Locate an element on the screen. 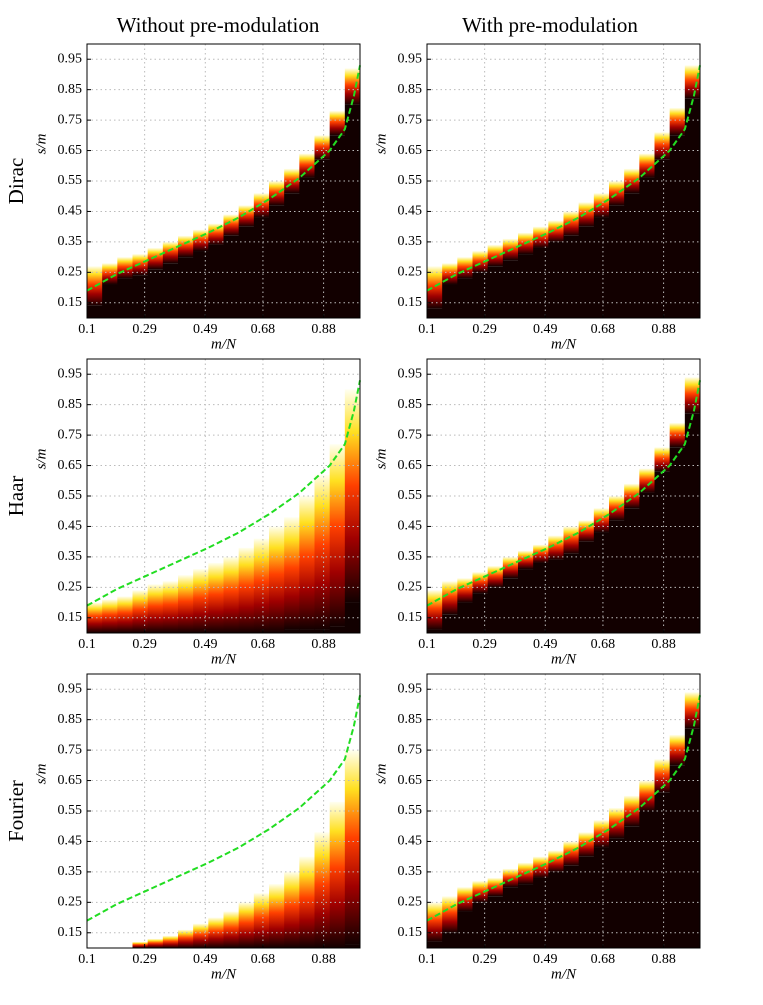  y-tick-label: 0.75 is located at coordinates (410, 119).